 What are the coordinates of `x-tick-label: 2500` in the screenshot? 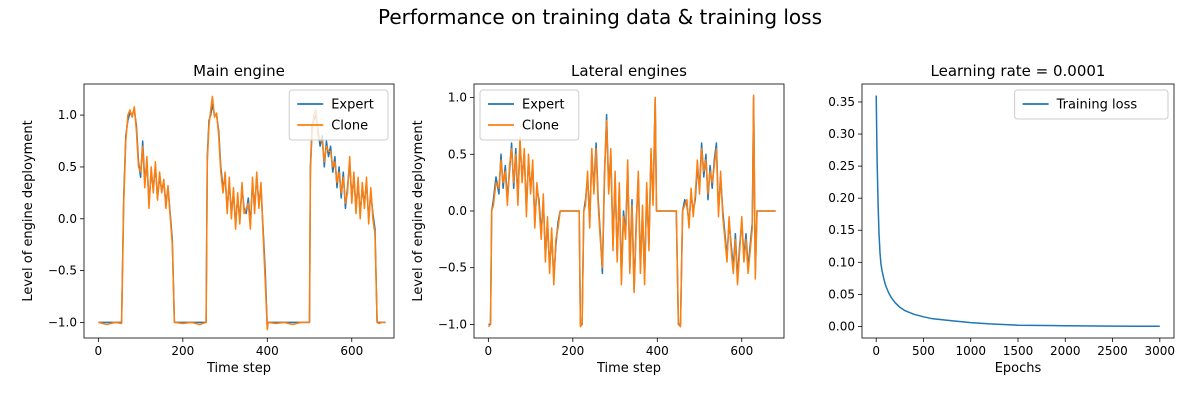 It's located at (1112, 351).